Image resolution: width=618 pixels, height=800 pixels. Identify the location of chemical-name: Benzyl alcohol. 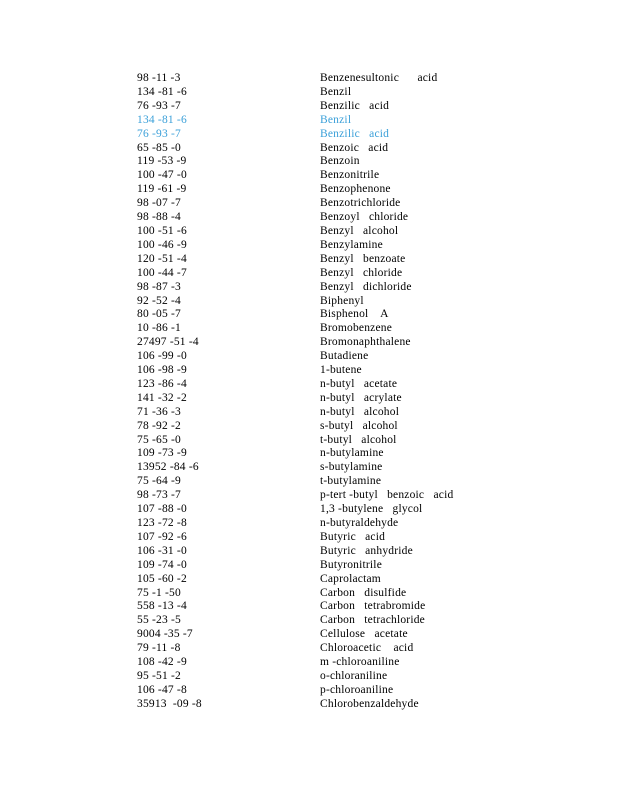
(359, 230).